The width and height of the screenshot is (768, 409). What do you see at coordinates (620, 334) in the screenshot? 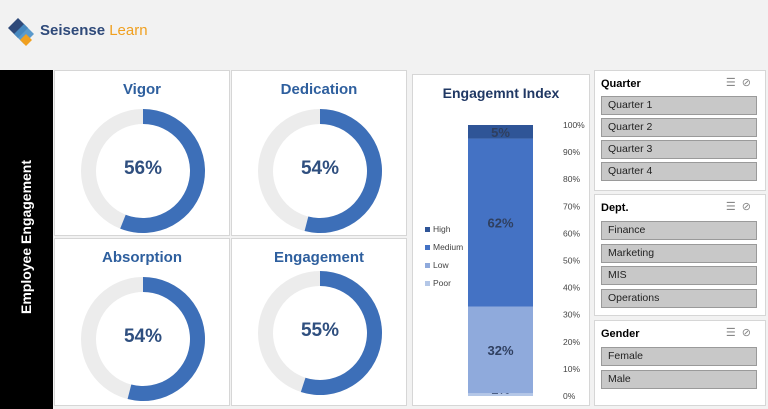
I see `slicer-title: Gender` at bounding box center [620, 334].